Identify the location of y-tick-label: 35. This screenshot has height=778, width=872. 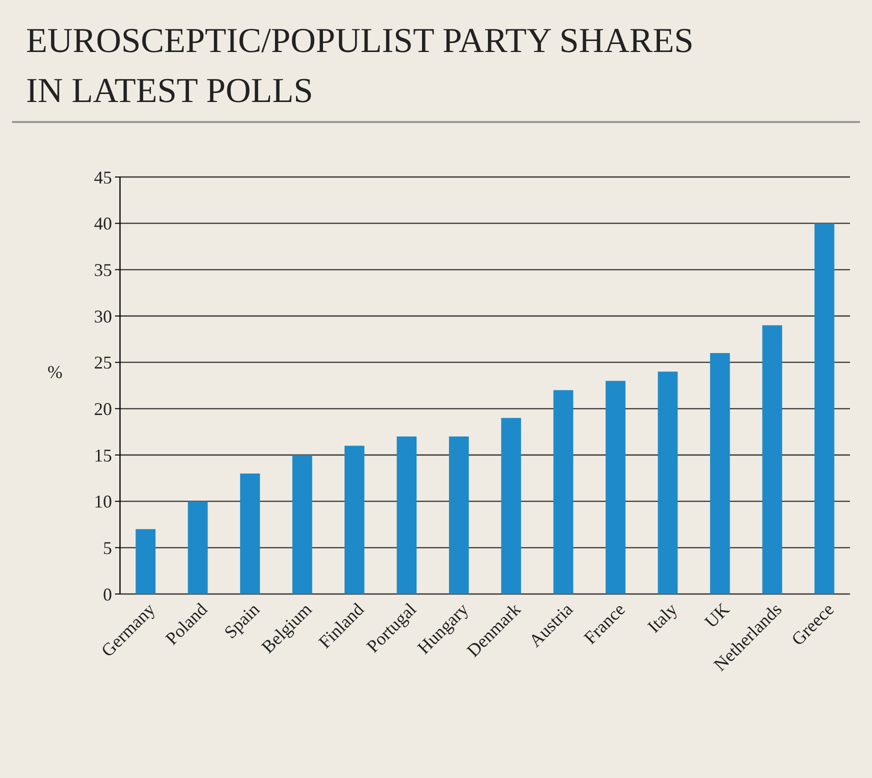
(103, 270).